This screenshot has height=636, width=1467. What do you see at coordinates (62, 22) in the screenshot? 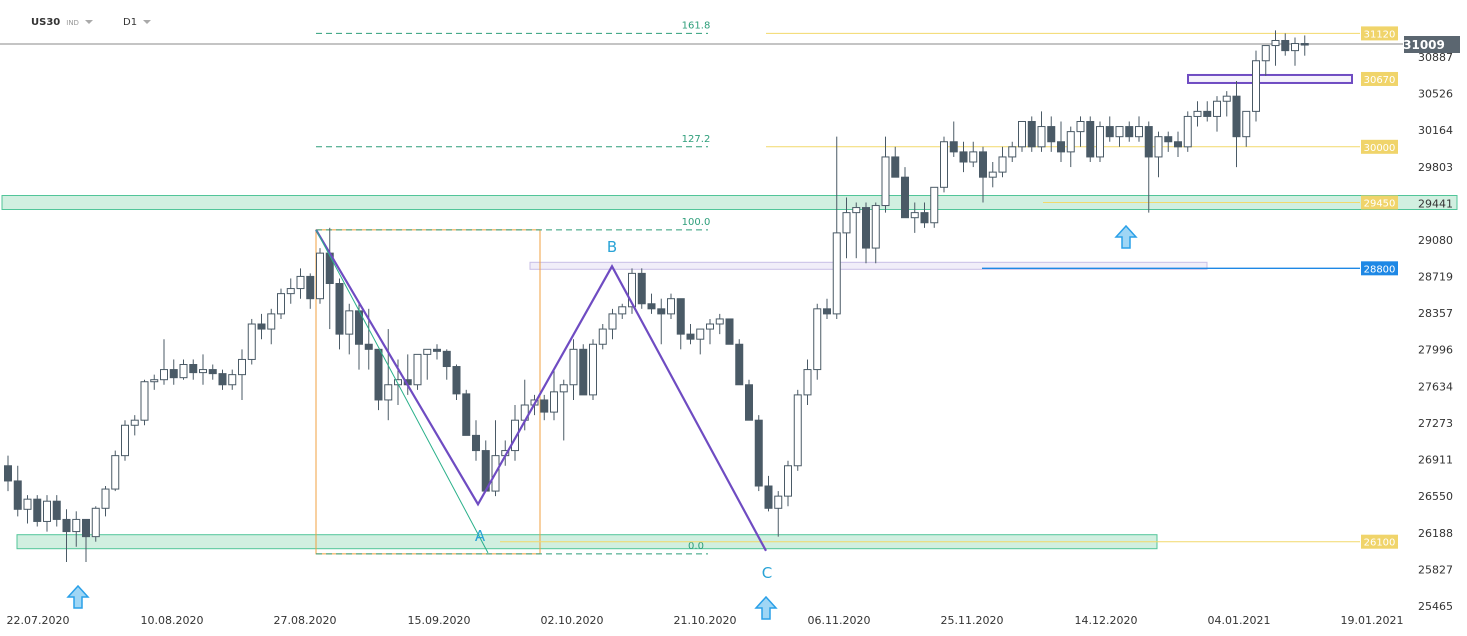
I see `symbol-header: US30 IND` at bounding box center [62, 22].